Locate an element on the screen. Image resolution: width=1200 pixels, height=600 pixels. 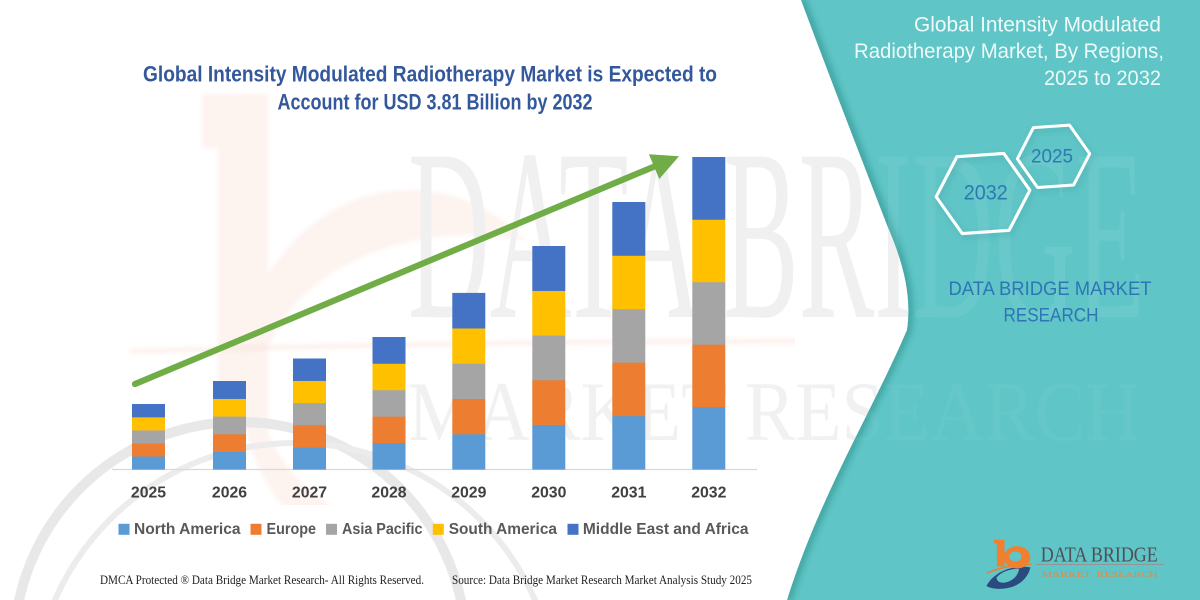
svg-text: 2030 is located at coordinates (548, 493).